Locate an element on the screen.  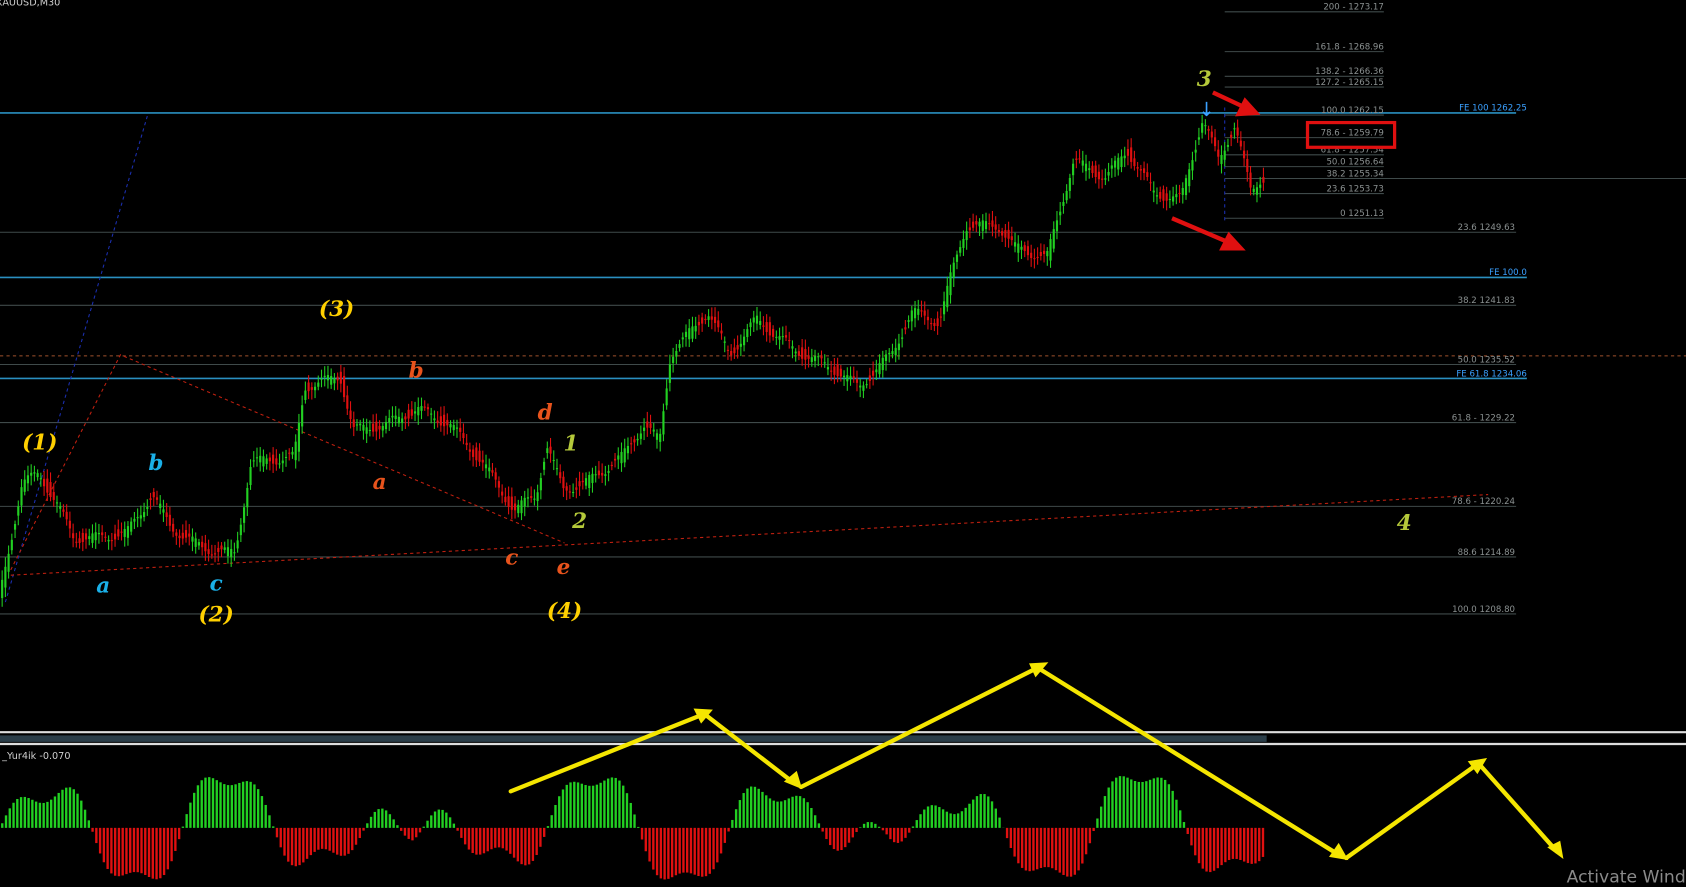
wave-label: 2 is located at coordinates (579, 521).